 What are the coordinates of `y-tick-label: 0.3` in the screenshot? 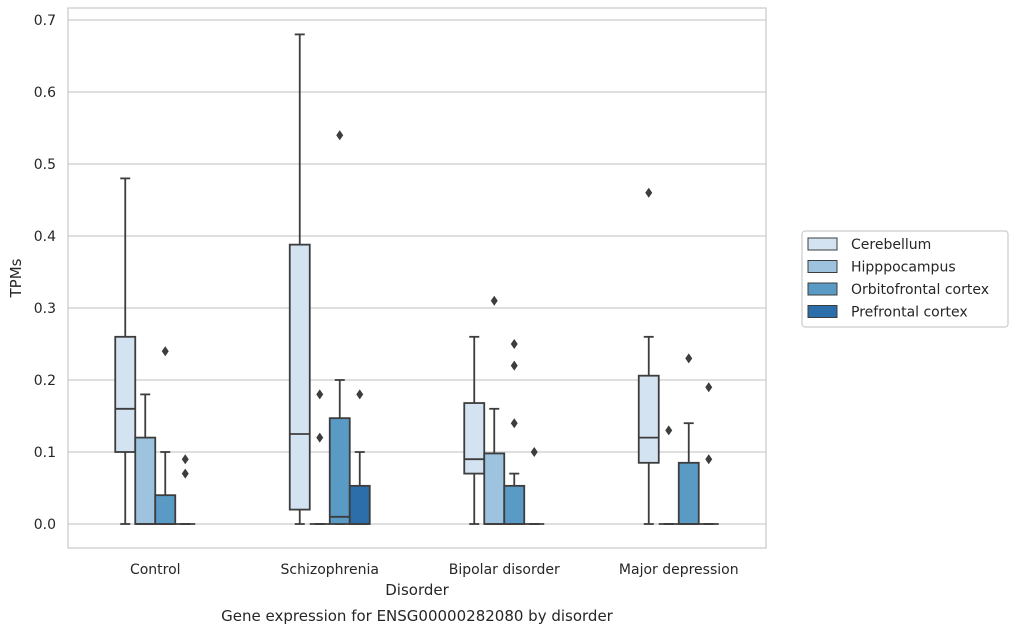 It's located at (45, 309).